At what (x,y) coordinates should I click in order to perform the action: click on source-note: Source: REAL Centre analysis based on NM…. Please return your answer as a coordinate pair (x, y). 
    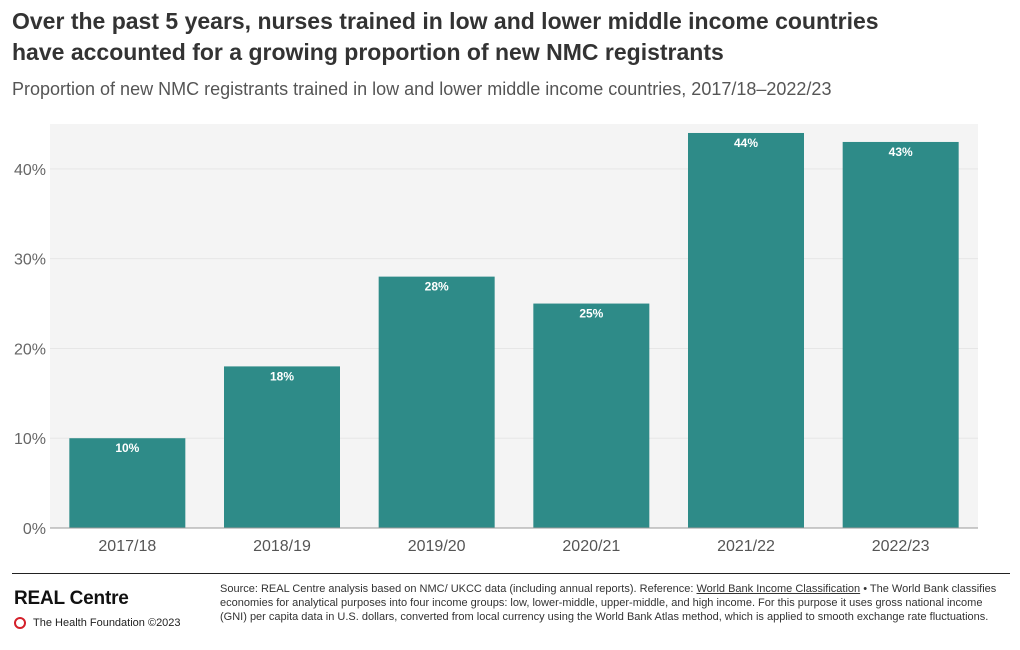
    Looking at the image, I should click on (616, 603).